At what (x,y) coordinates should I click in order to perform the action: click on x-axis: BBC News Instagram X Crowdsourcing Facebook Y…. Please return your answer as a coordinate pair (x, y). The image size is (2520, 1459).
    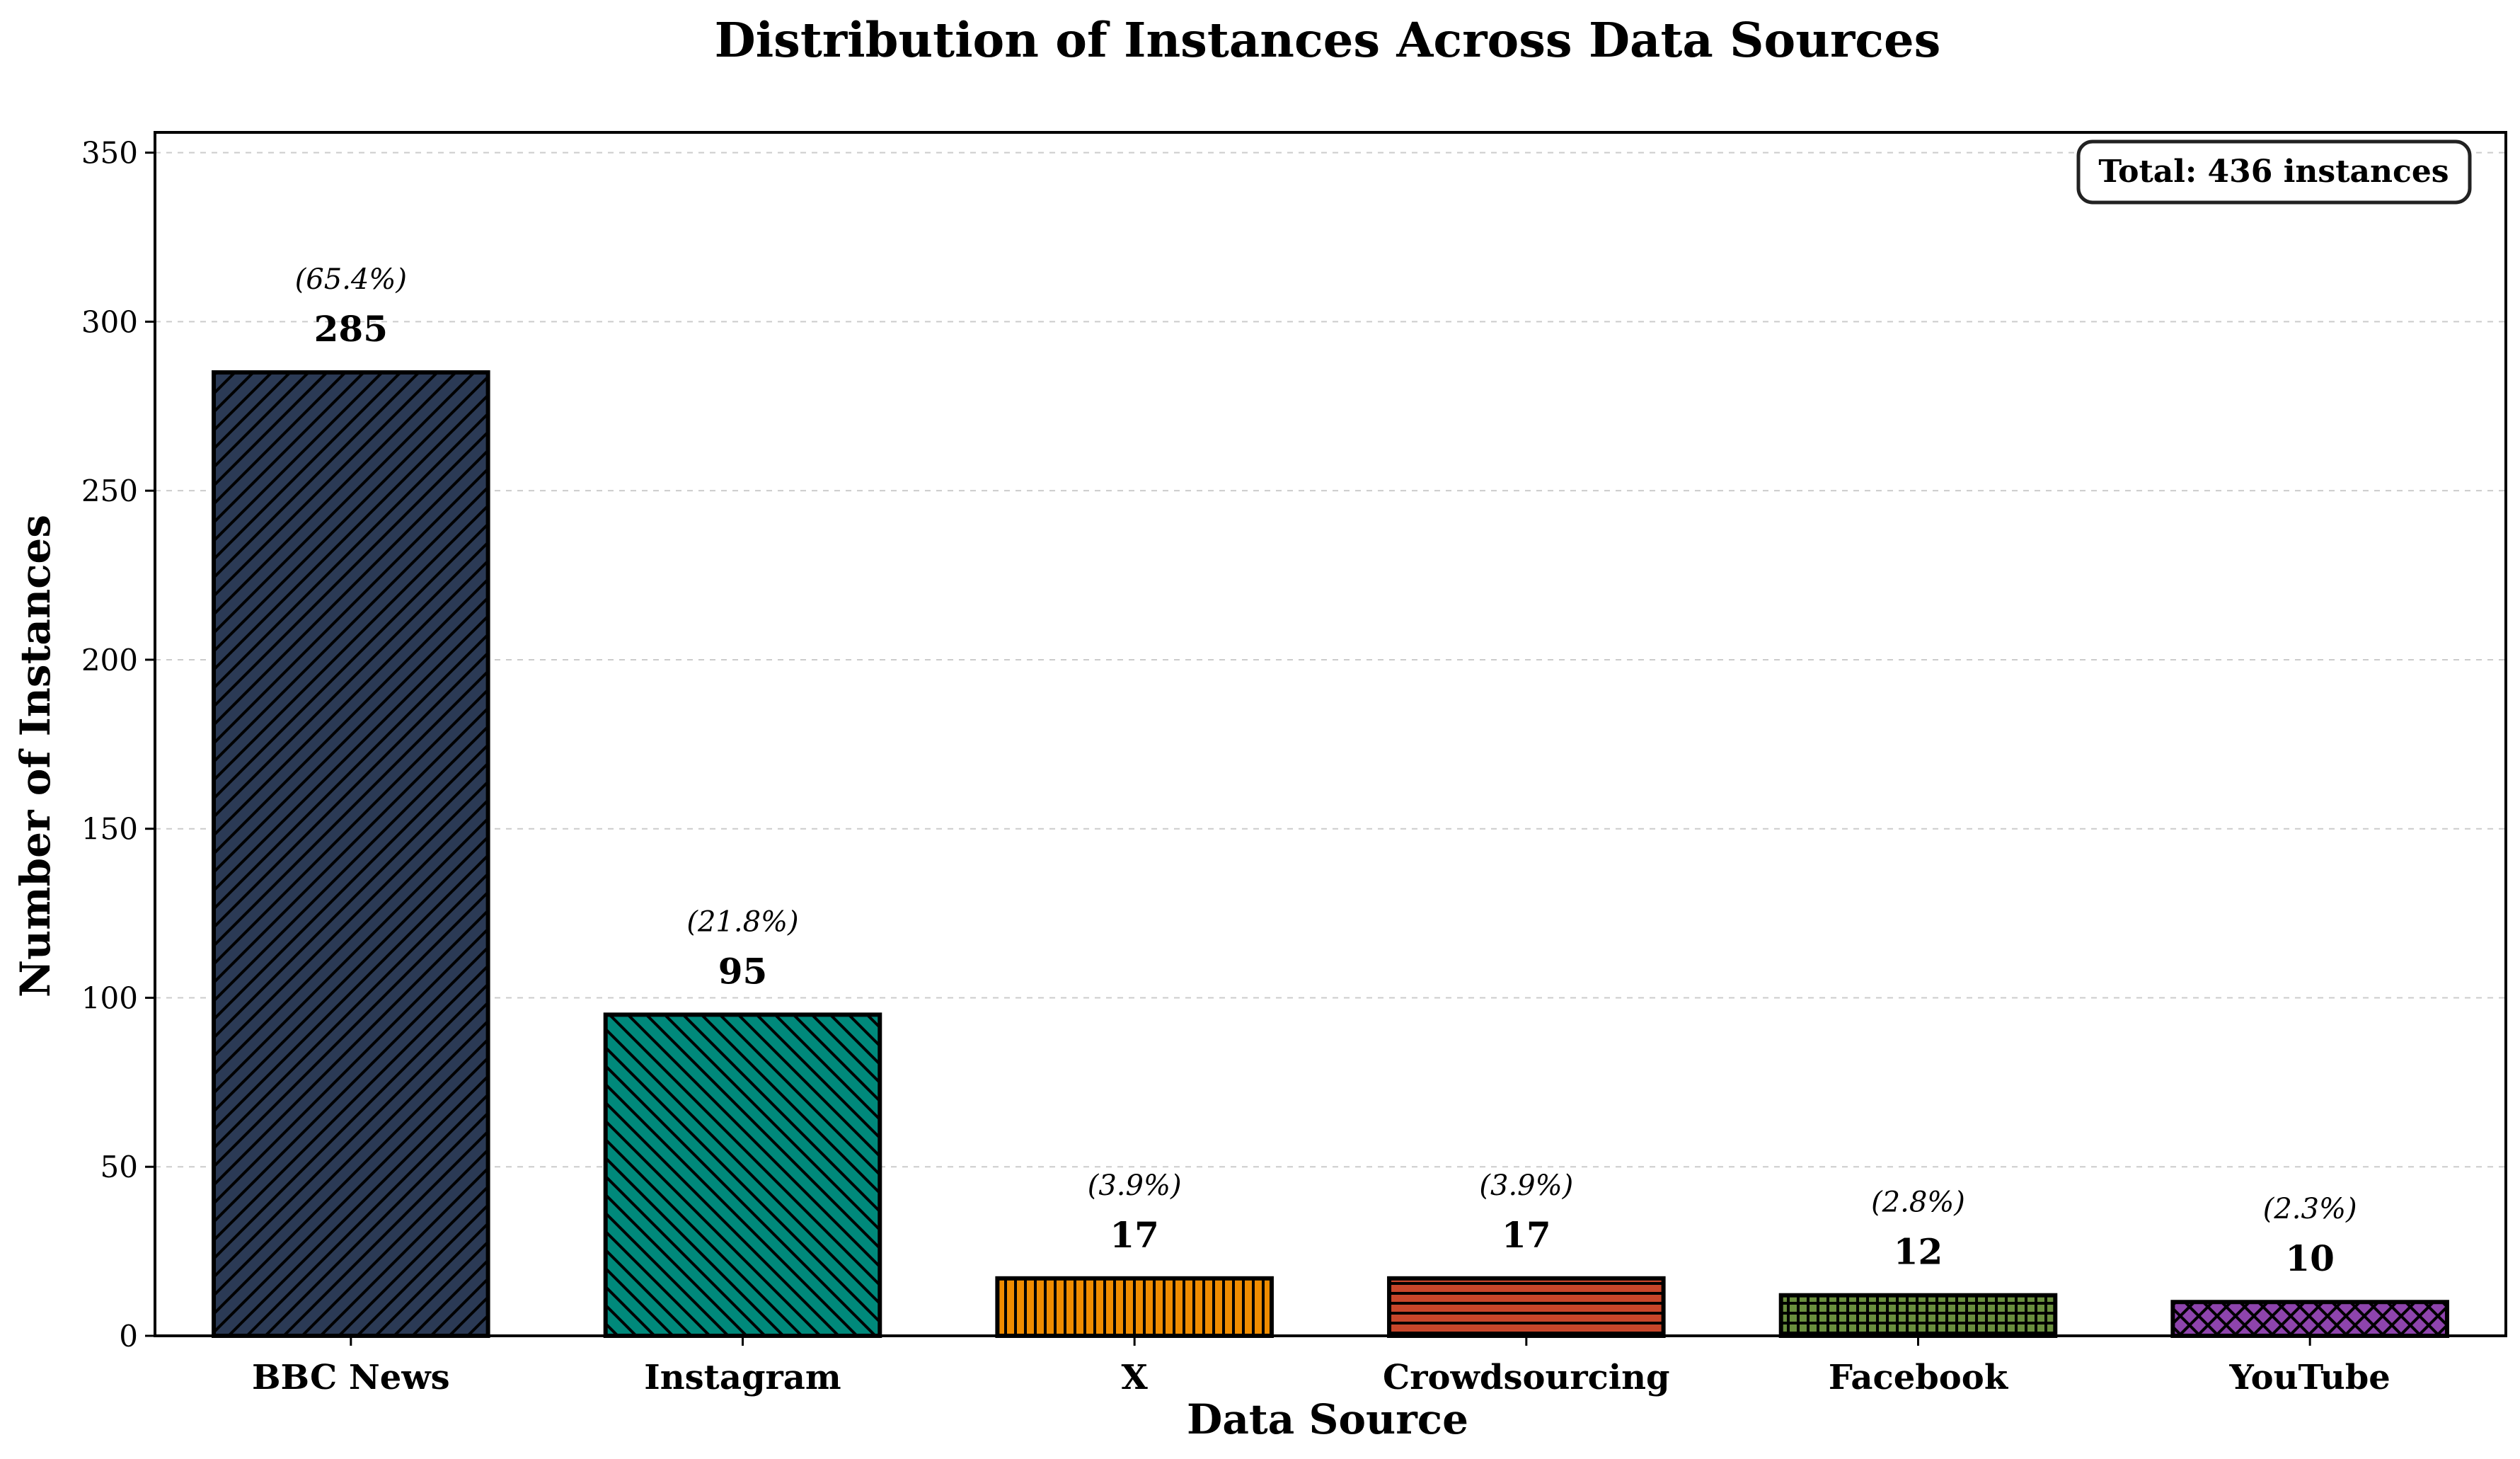
    Looking at the image, I should click on (1321, 1366).